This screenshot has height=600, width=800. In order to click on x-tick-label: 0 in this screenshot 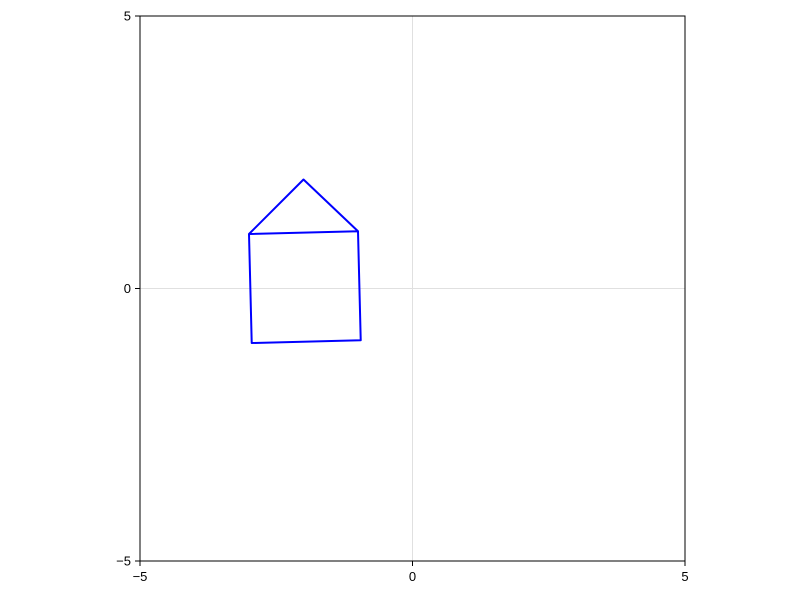, I will do `click(412, 576)`.